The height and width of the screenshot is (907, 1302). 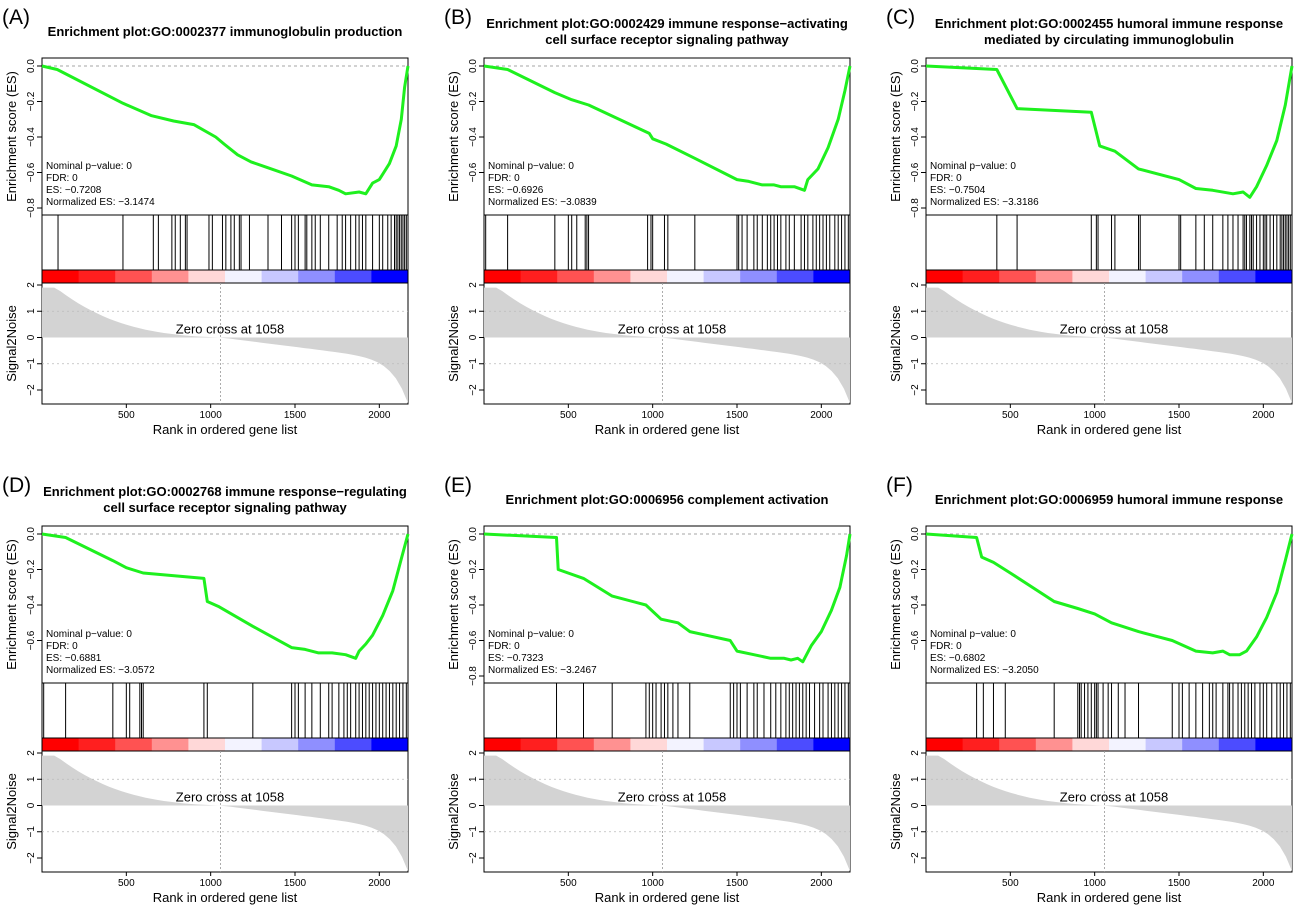 I want to click on stat-es: ES: −0.6926, so click(x=516, y=190).